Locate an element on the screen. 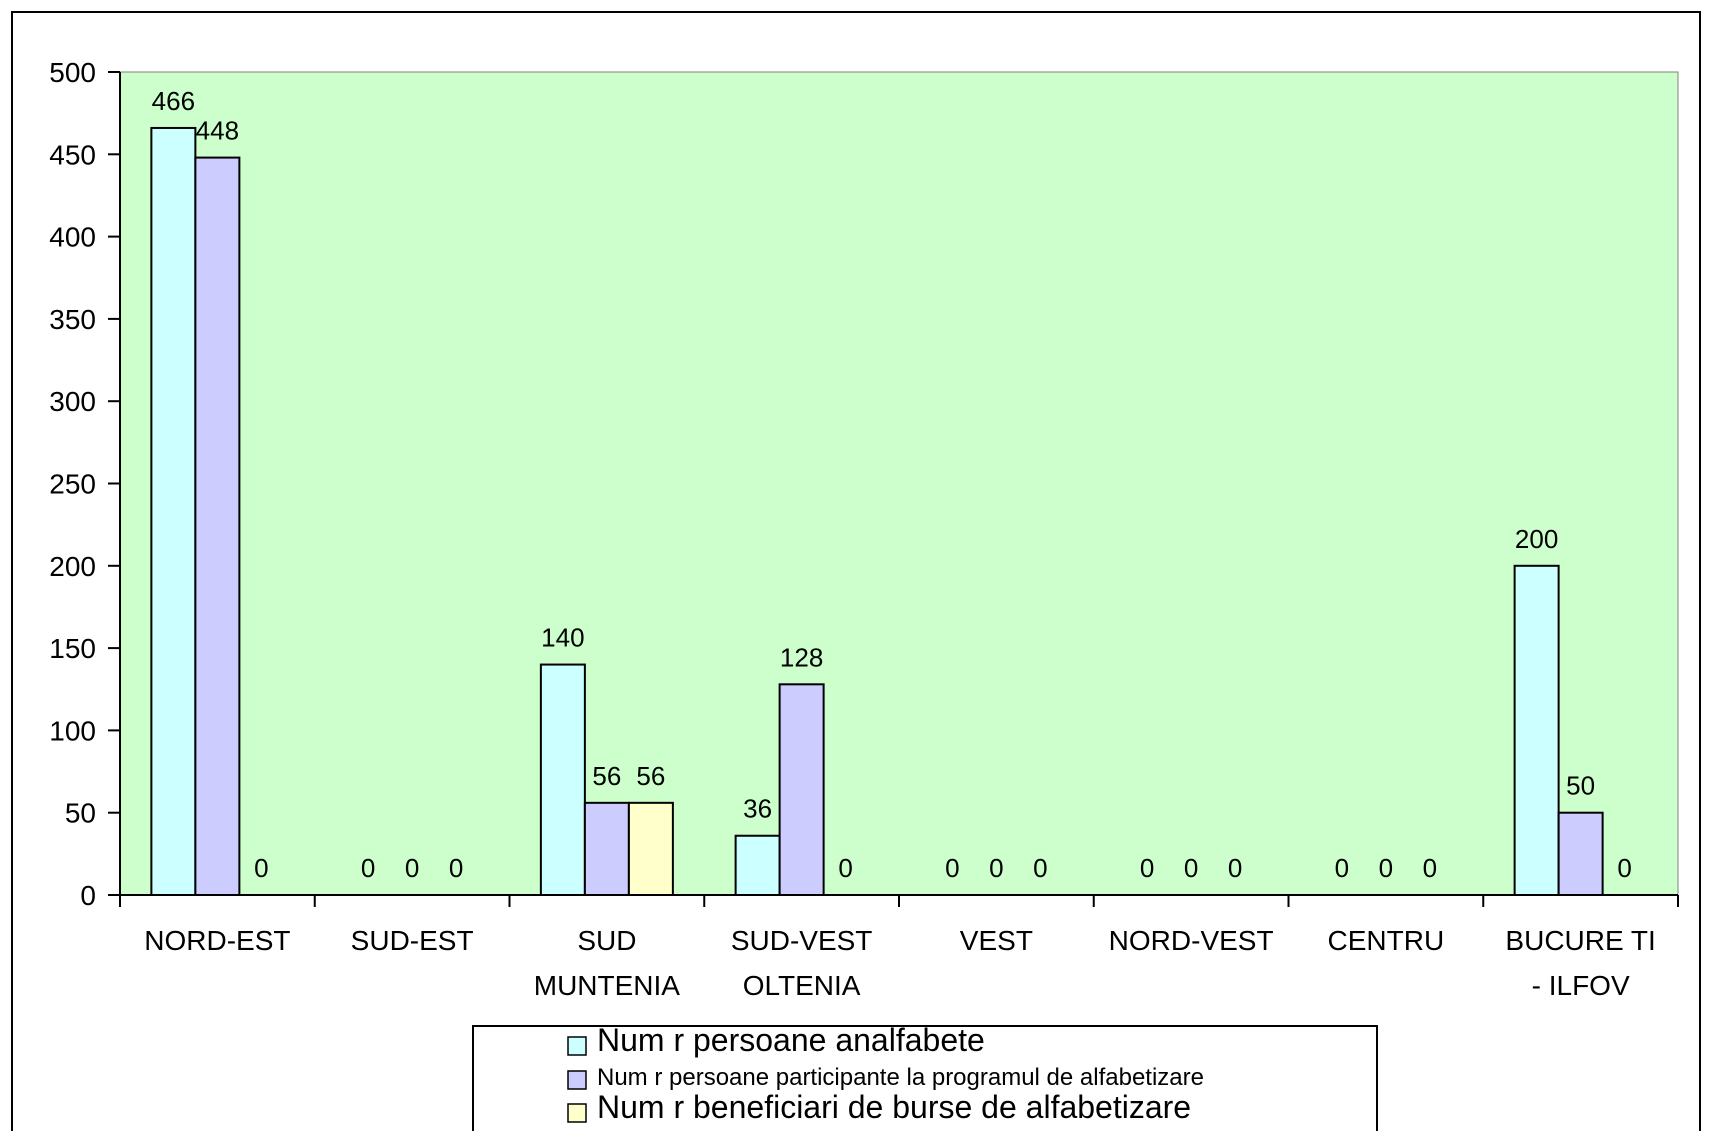 The width and height of the screenshot is (1712, 1131). x-tick-label: BUCURE TI is located at coordinates (1580, 940).